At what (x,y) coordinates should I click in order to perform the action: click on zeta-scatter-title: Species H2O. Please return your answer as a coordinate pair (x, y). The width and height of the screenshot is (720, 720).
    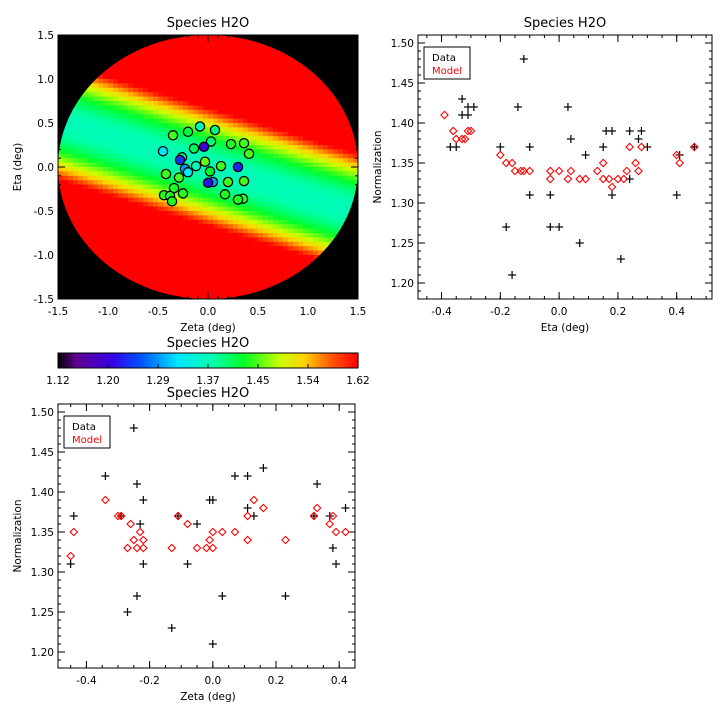
    Looking at the image, I should click on (208, 393).